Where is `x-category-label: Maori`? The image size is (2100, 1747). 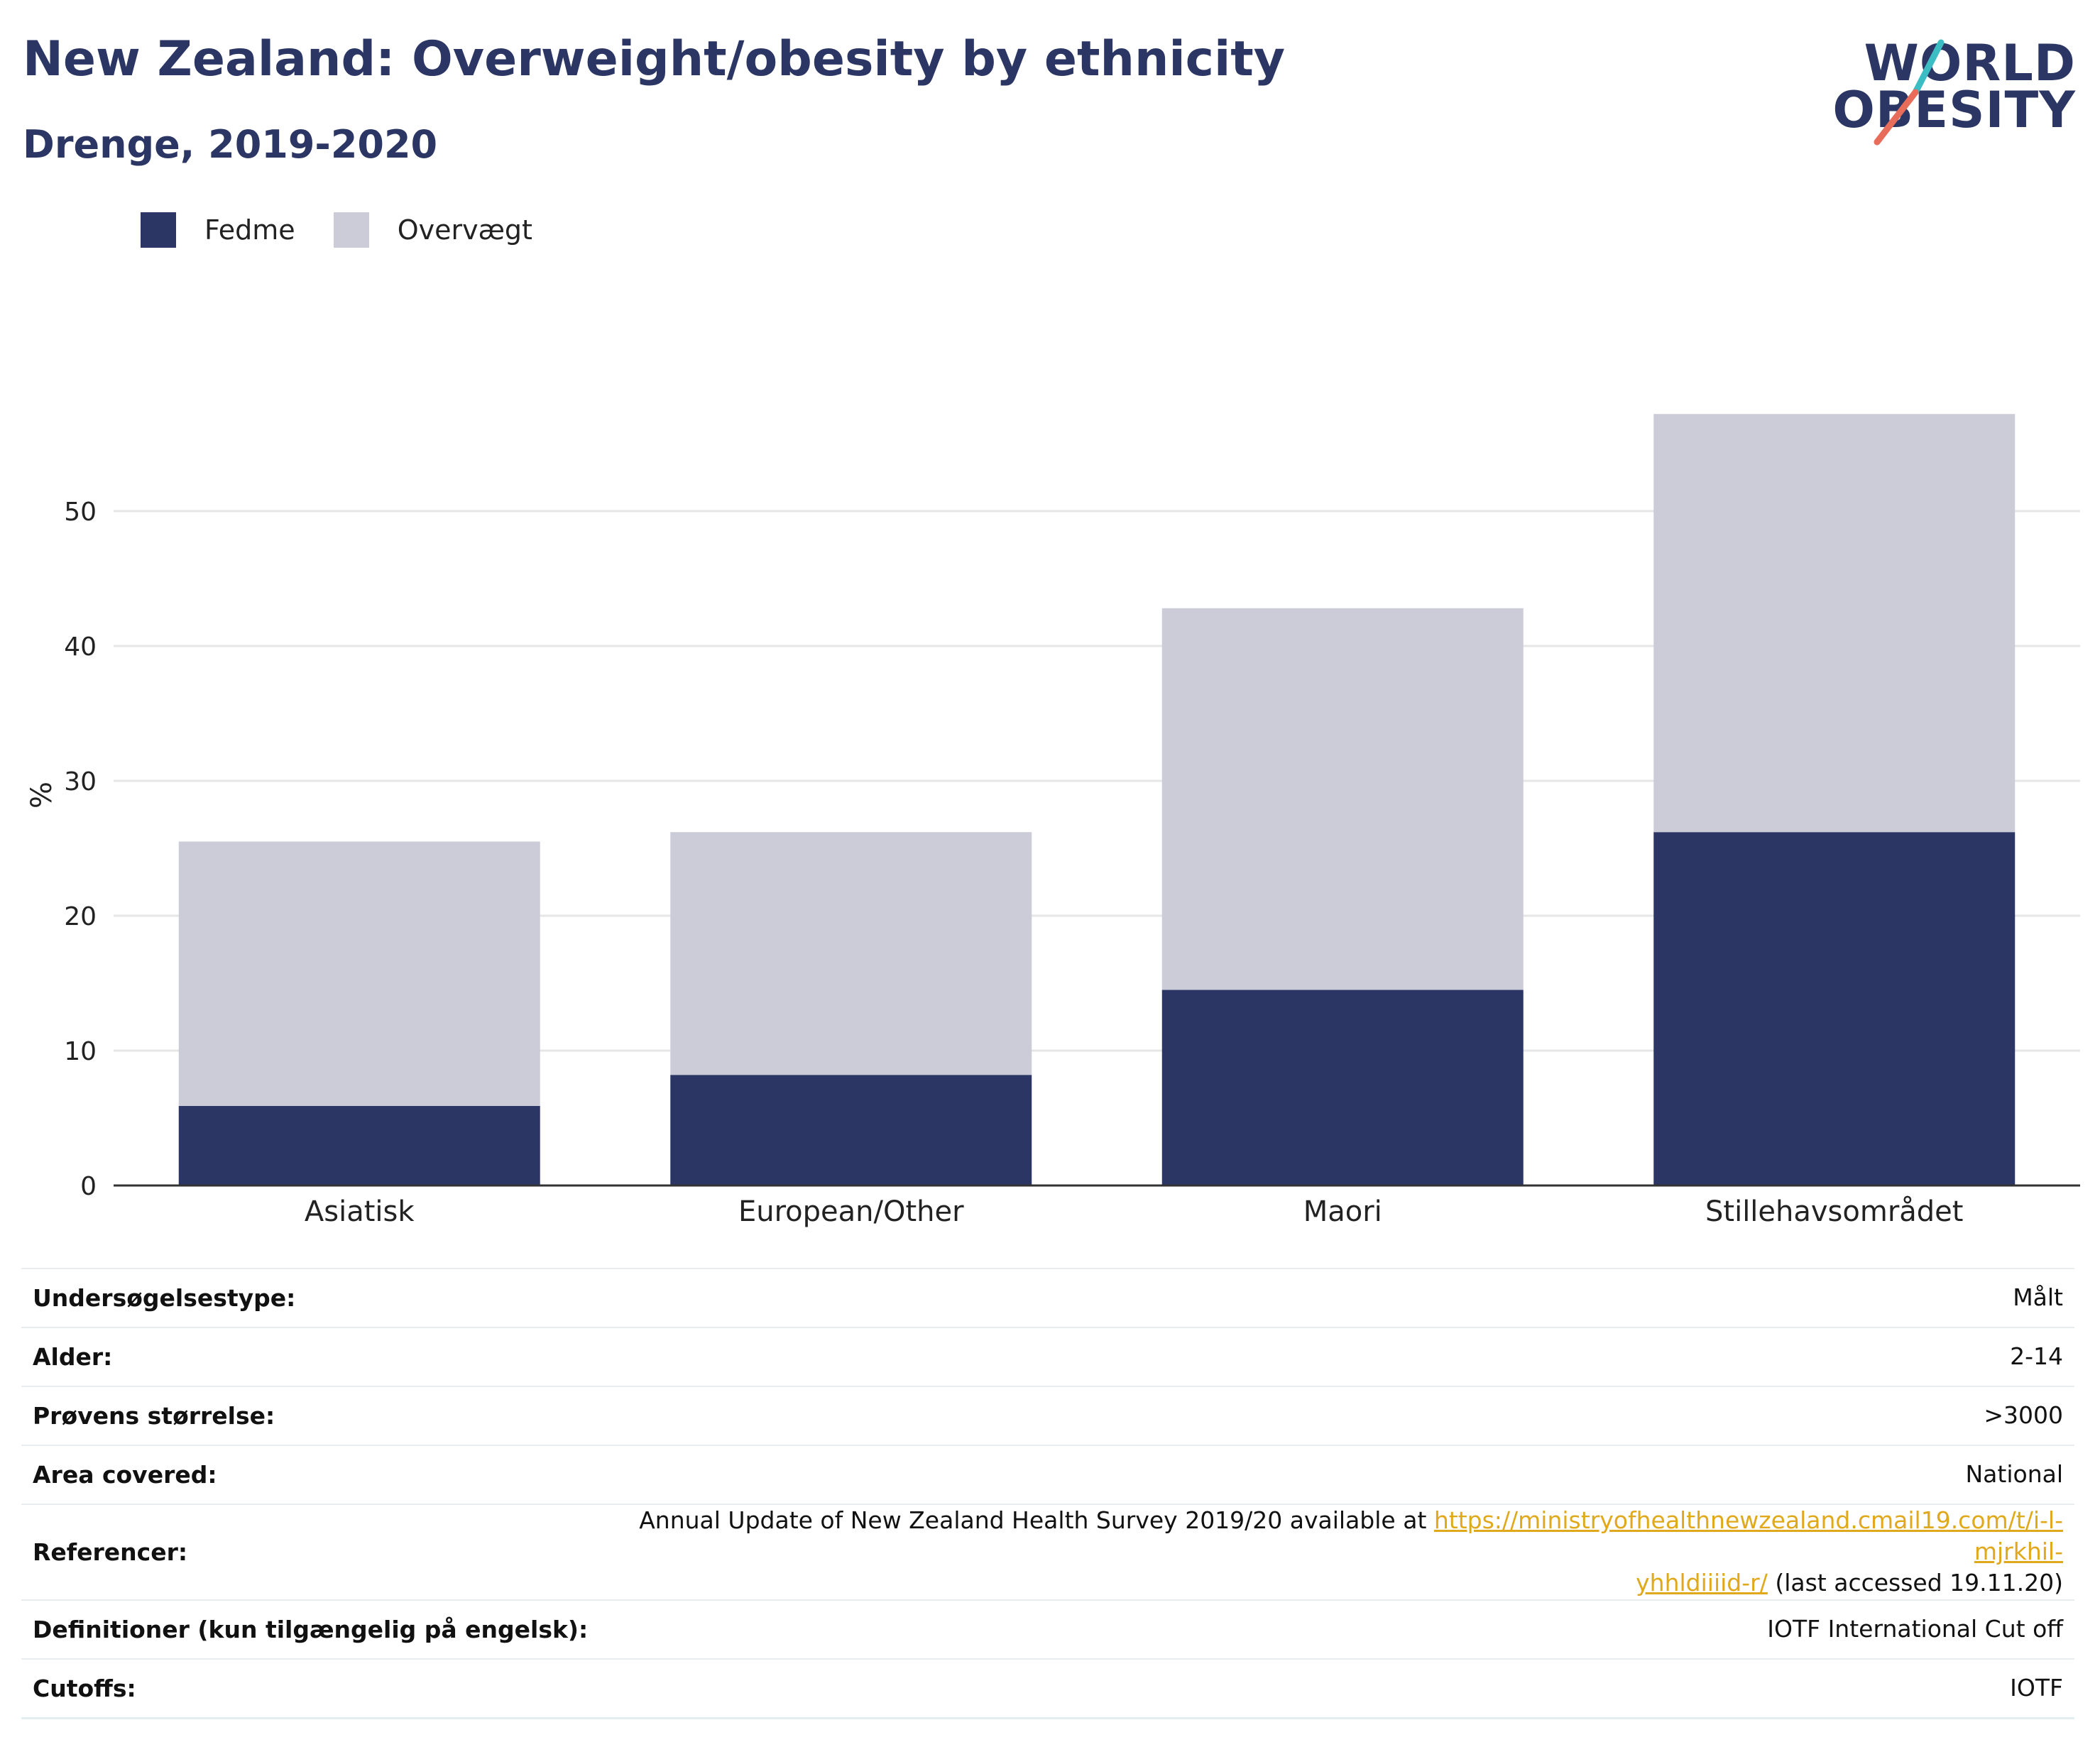
x-category-label: Maori is located at coordinates (1342, 1211).